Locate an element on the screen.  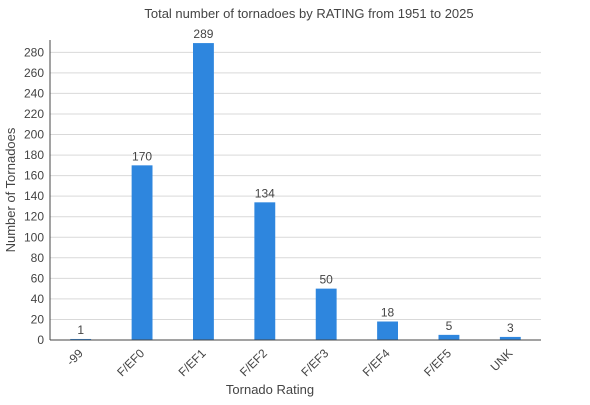
data-label: 289 is located at coordinates (203, 34).